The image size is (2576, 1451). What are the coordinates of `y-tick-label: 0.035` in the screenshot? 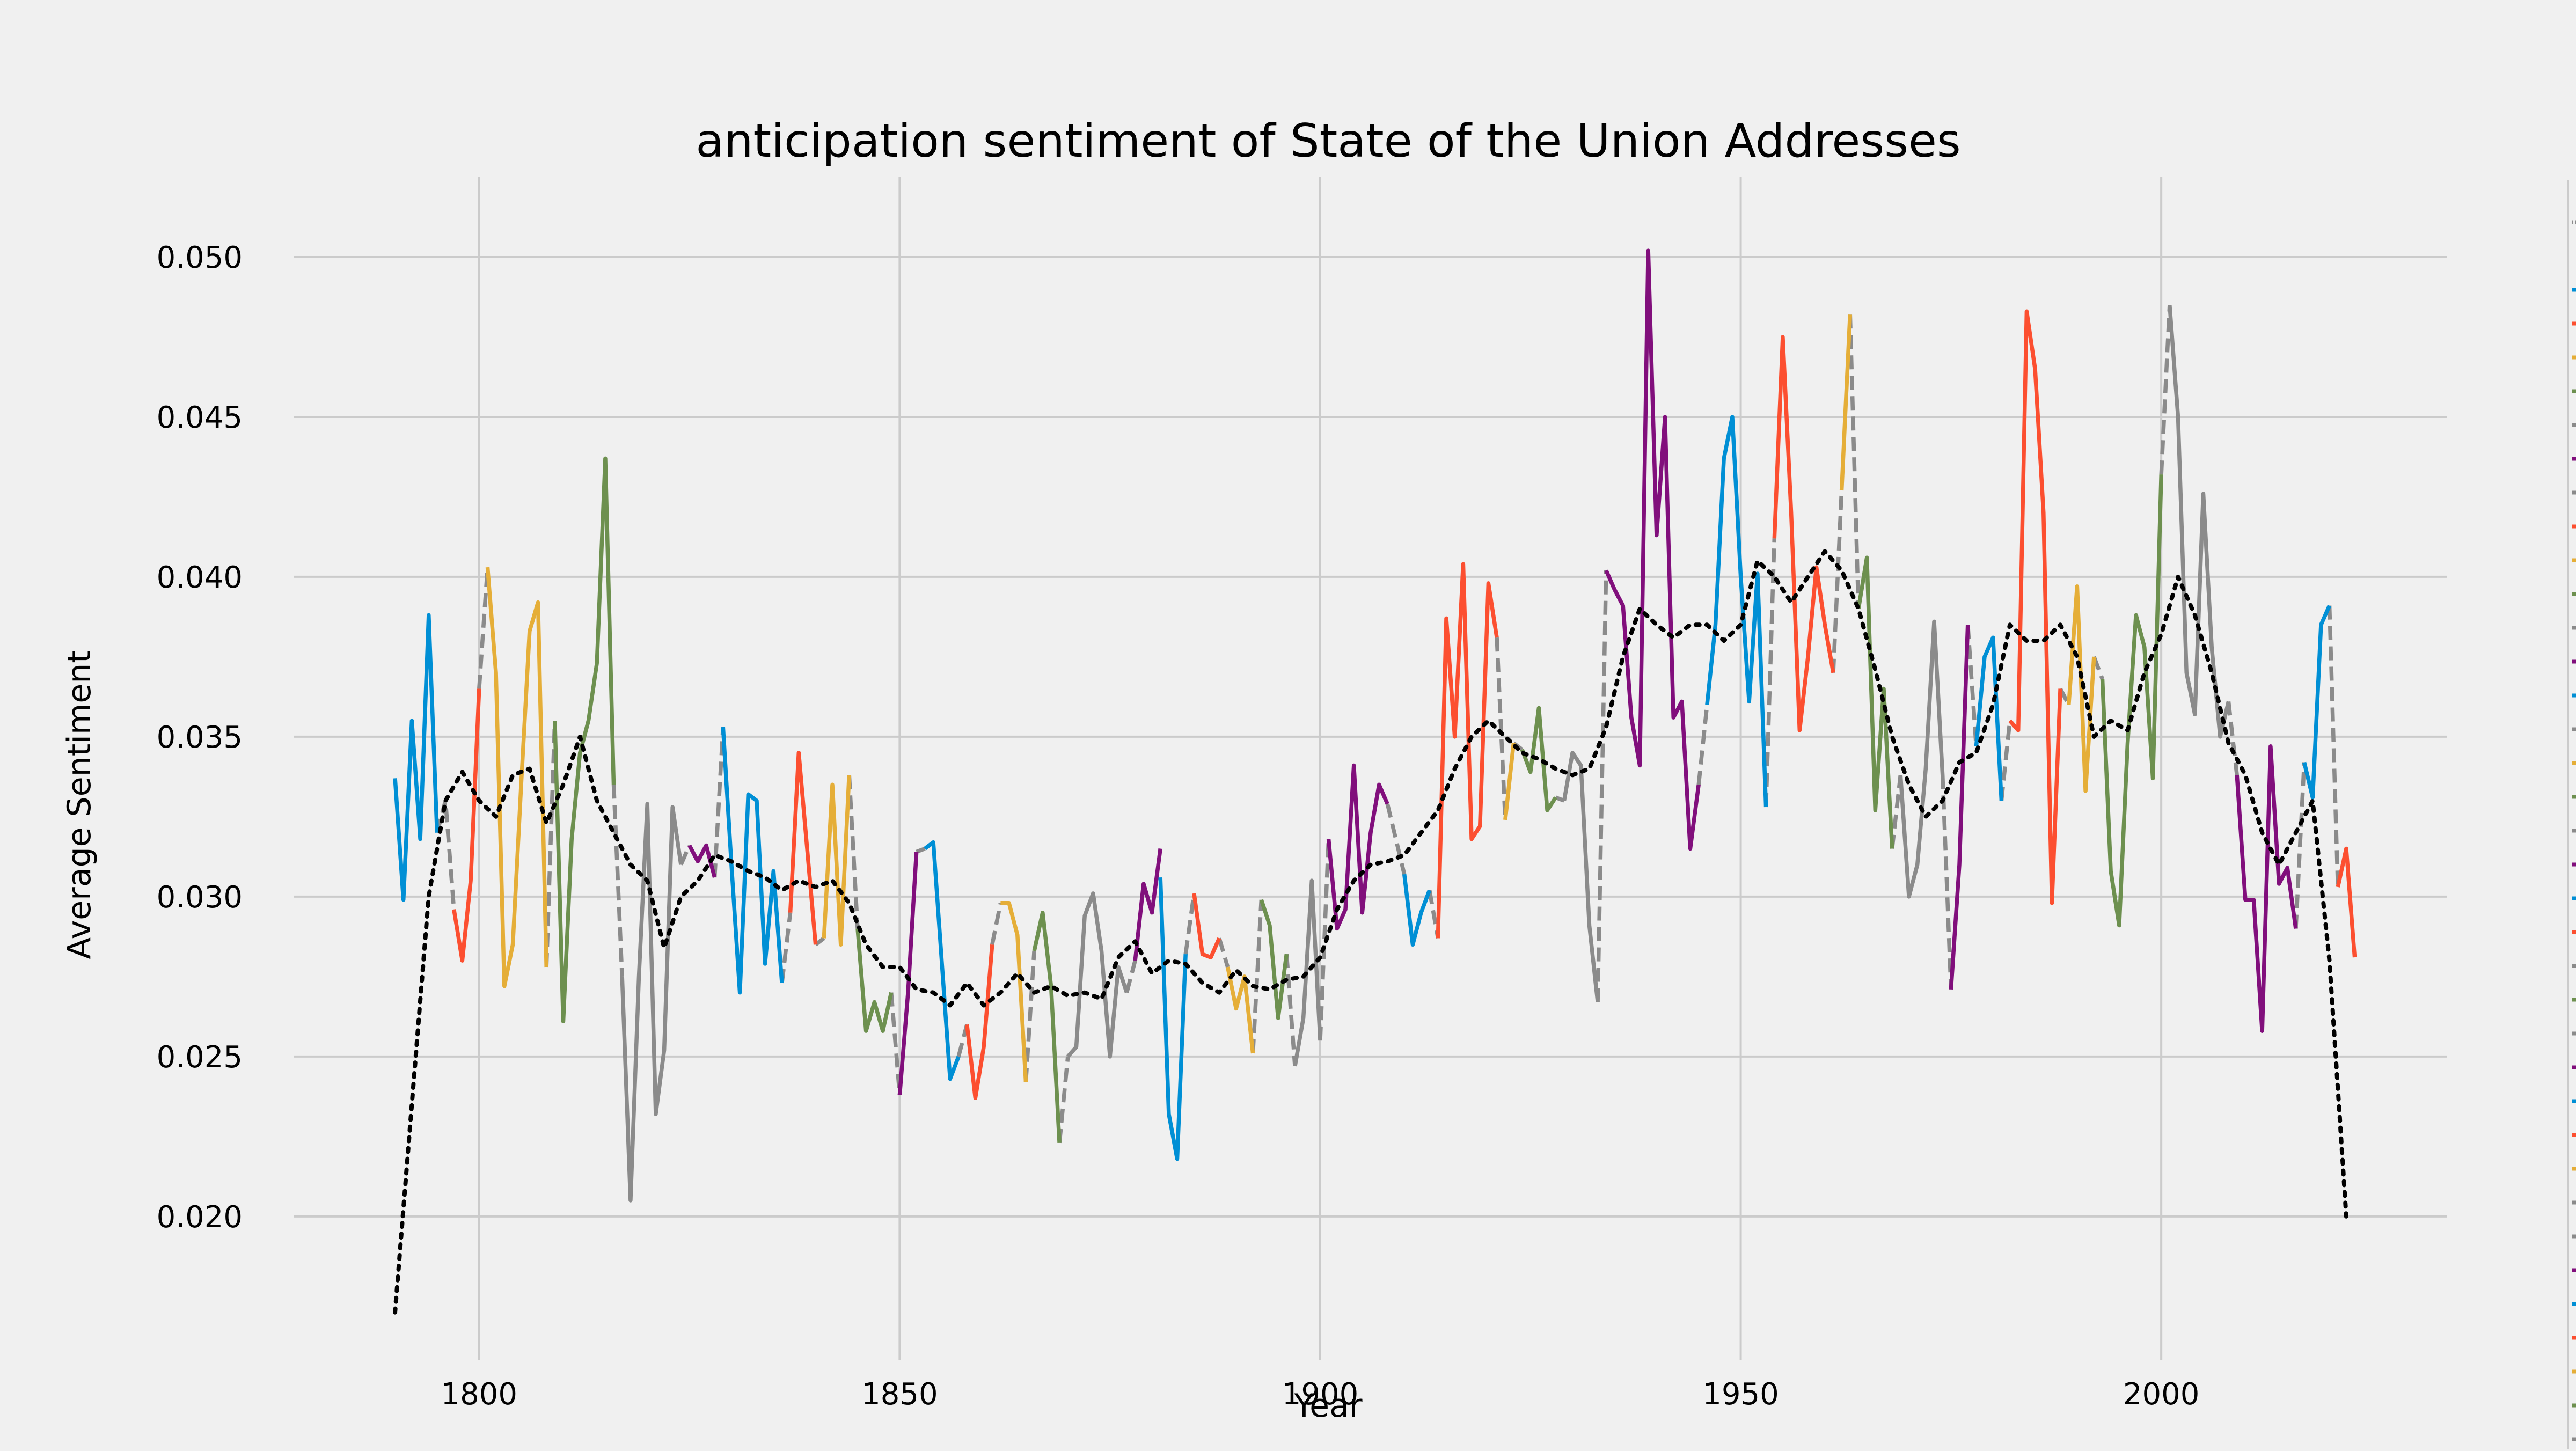 It's located at (200, 738).